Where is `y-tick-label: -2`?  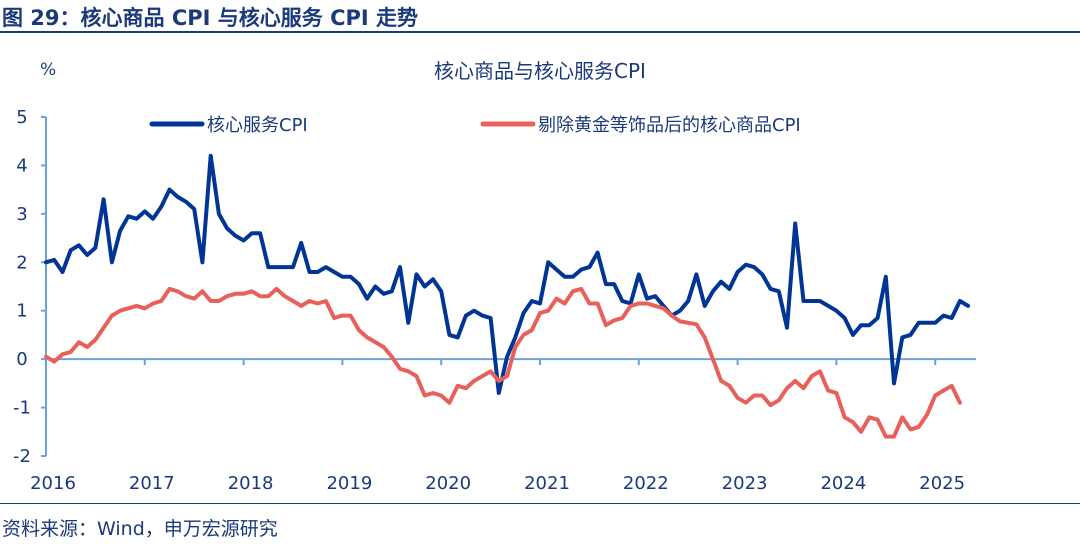
y-tick-label: -2 is located at coordinates (22, 456).